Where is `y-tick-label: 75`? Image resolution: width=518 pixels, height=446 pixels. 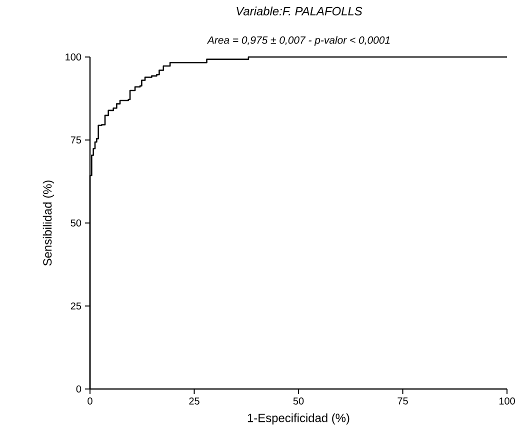
y-tick-label: 75 is located at coordinates (76, 140).